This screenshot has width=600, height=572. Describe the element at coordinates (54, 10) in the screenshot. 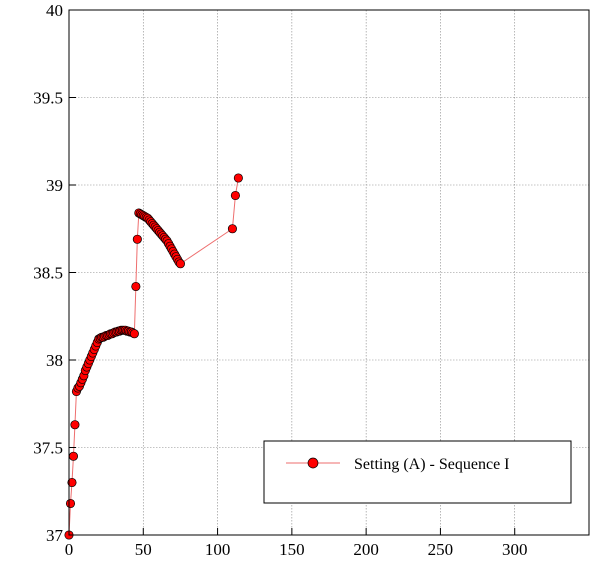

I see `y-tick-label: 40` at that location.